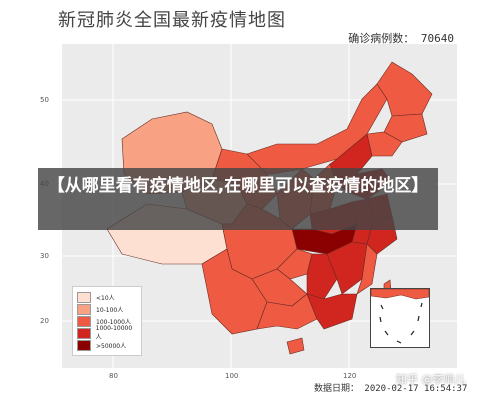 This screenshot has height=400, width=500. I want to click on x-tick-80: 80, so click(113, 376).